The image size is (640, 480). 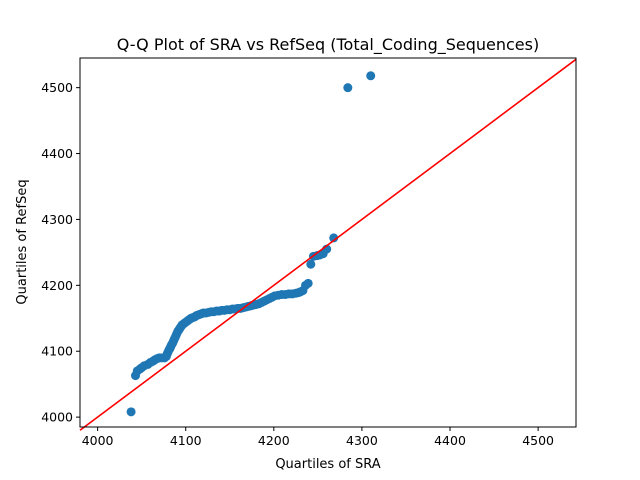 I want to click on y-tick-label: 4500, so click(x=57, y=87).